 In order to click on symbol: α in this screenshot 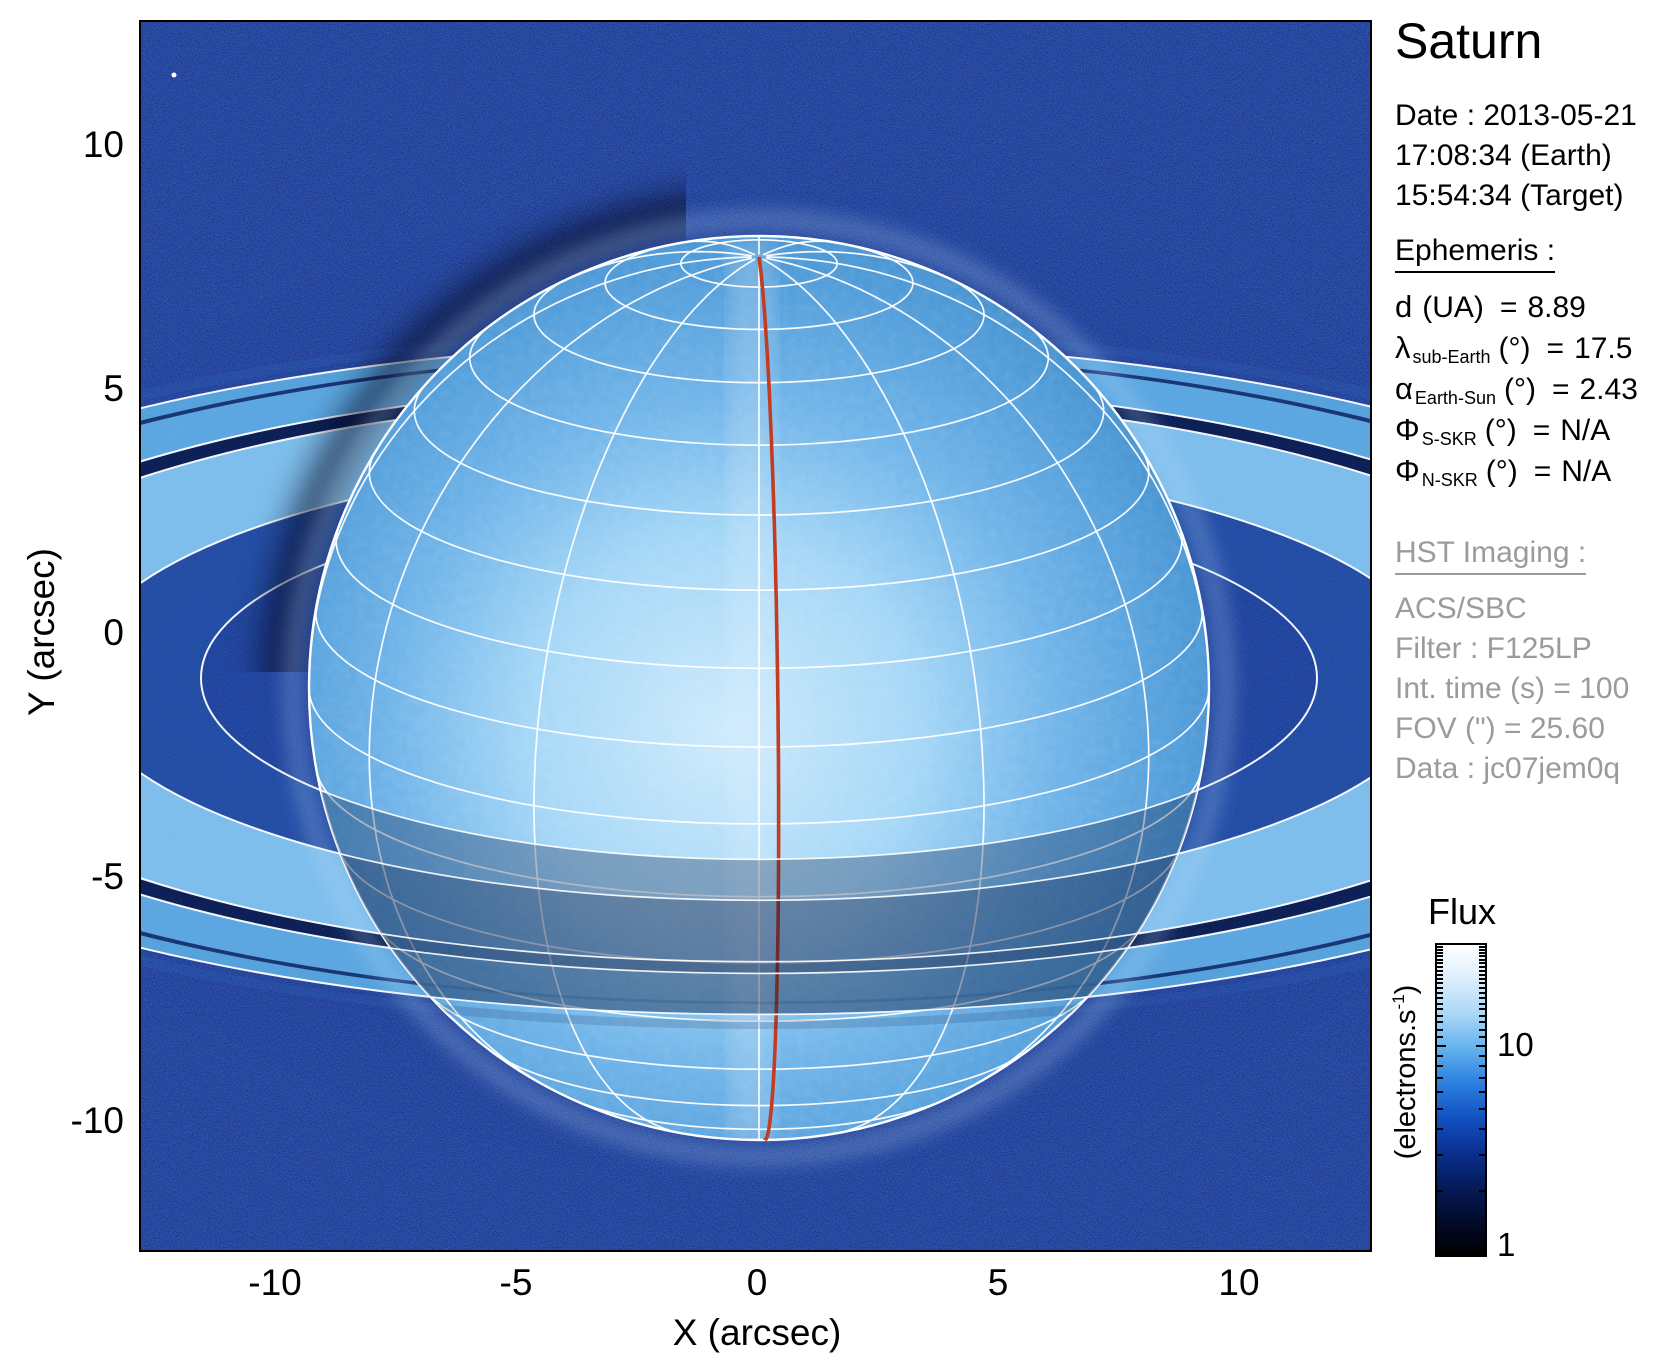, I will do `click(1404, 388)`.